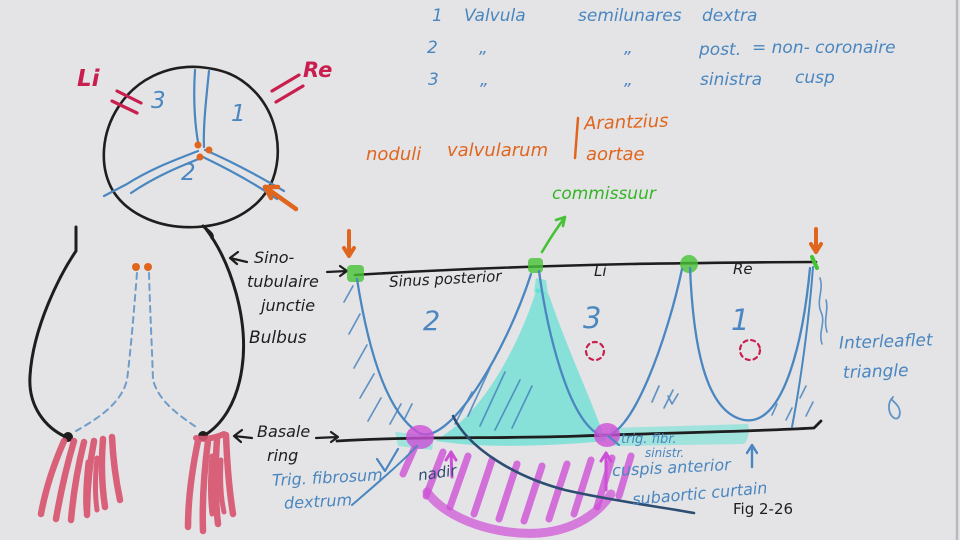 The image size is (960, 540). Describe the element at coordinates (318, 501) in the screenshot. I see `trig-dextrum-label: dextrum` at that location.